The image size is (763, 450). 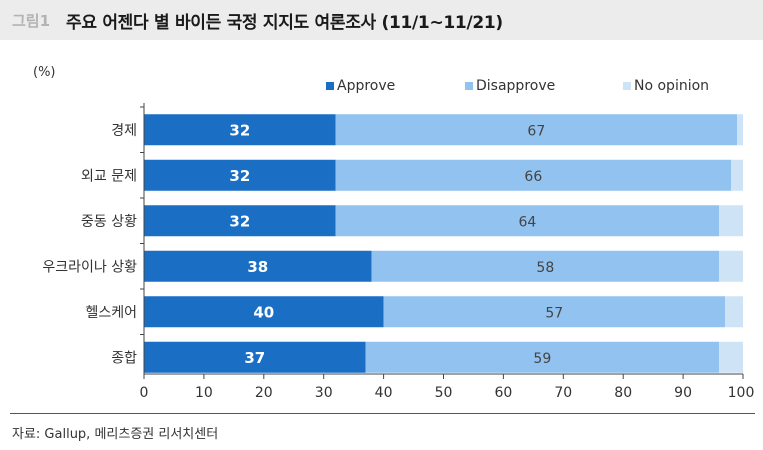 What do you see at coordinates (469, 86) in the screenshot?
I see `legend-swatch-disapprove` at bounding box center [469, 86].